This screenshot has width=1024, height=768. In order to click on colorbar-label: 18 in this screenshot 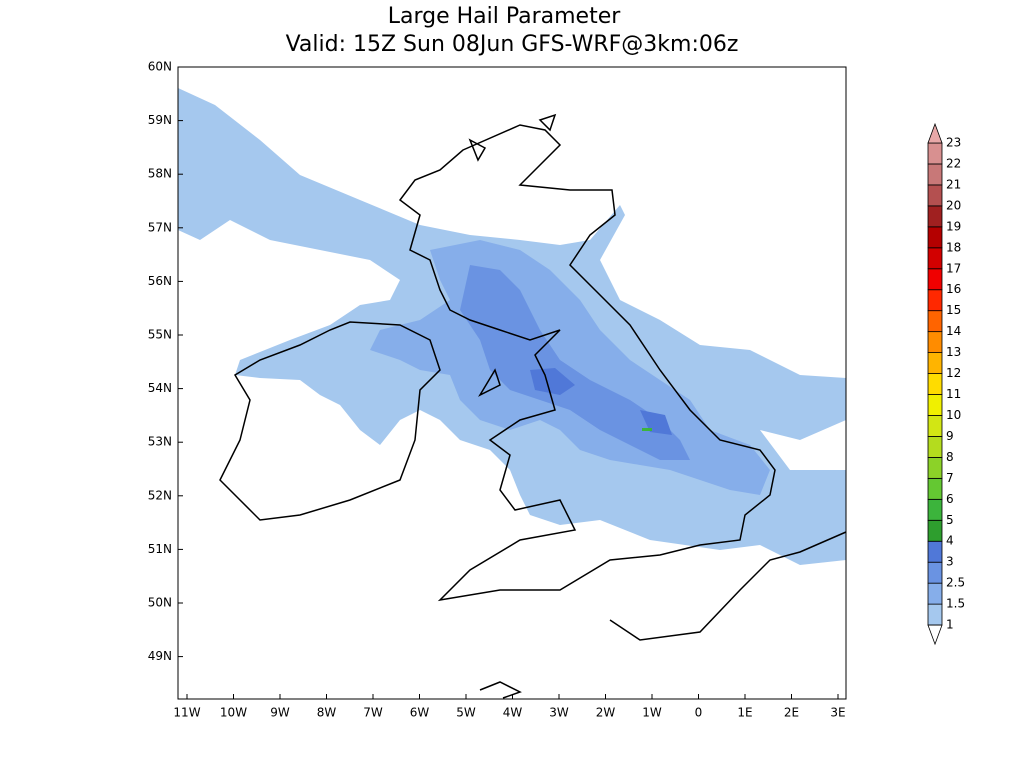, I will do `click(953, 247)`.